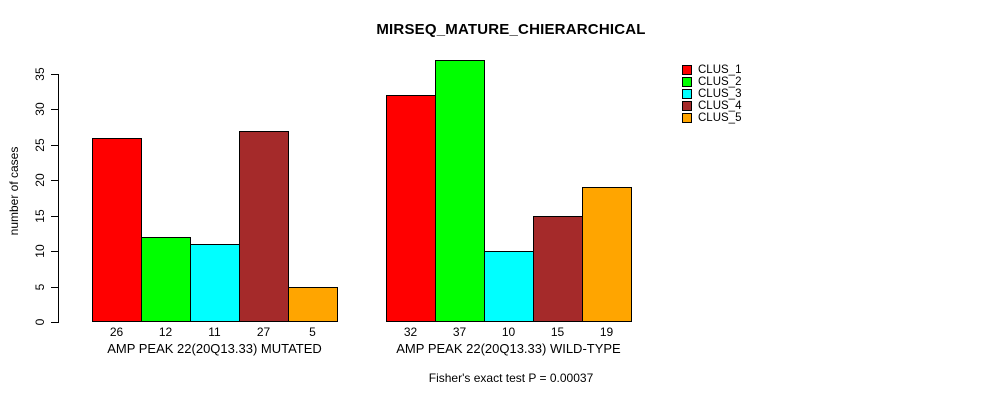 Image resolution: width=990 pixels, height=400 pixels. What do you see at coordinates (720, 106) in the screenshot?
I see `legend-label: CLUS_4` at bounding box center [720, 106].